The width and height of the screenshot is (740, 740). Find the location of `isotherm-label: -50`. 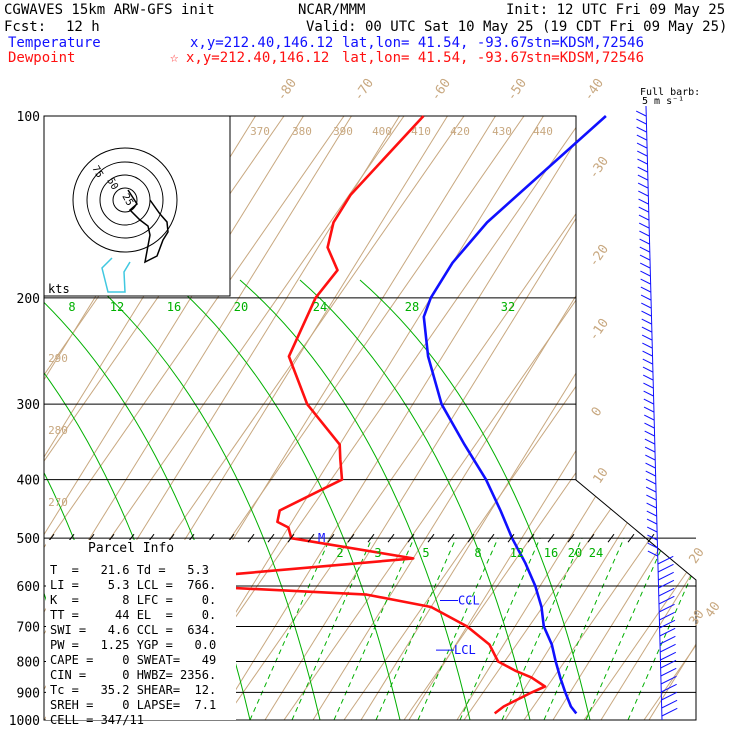

isotherm-label: -50 is located at coordinates (517, 90).